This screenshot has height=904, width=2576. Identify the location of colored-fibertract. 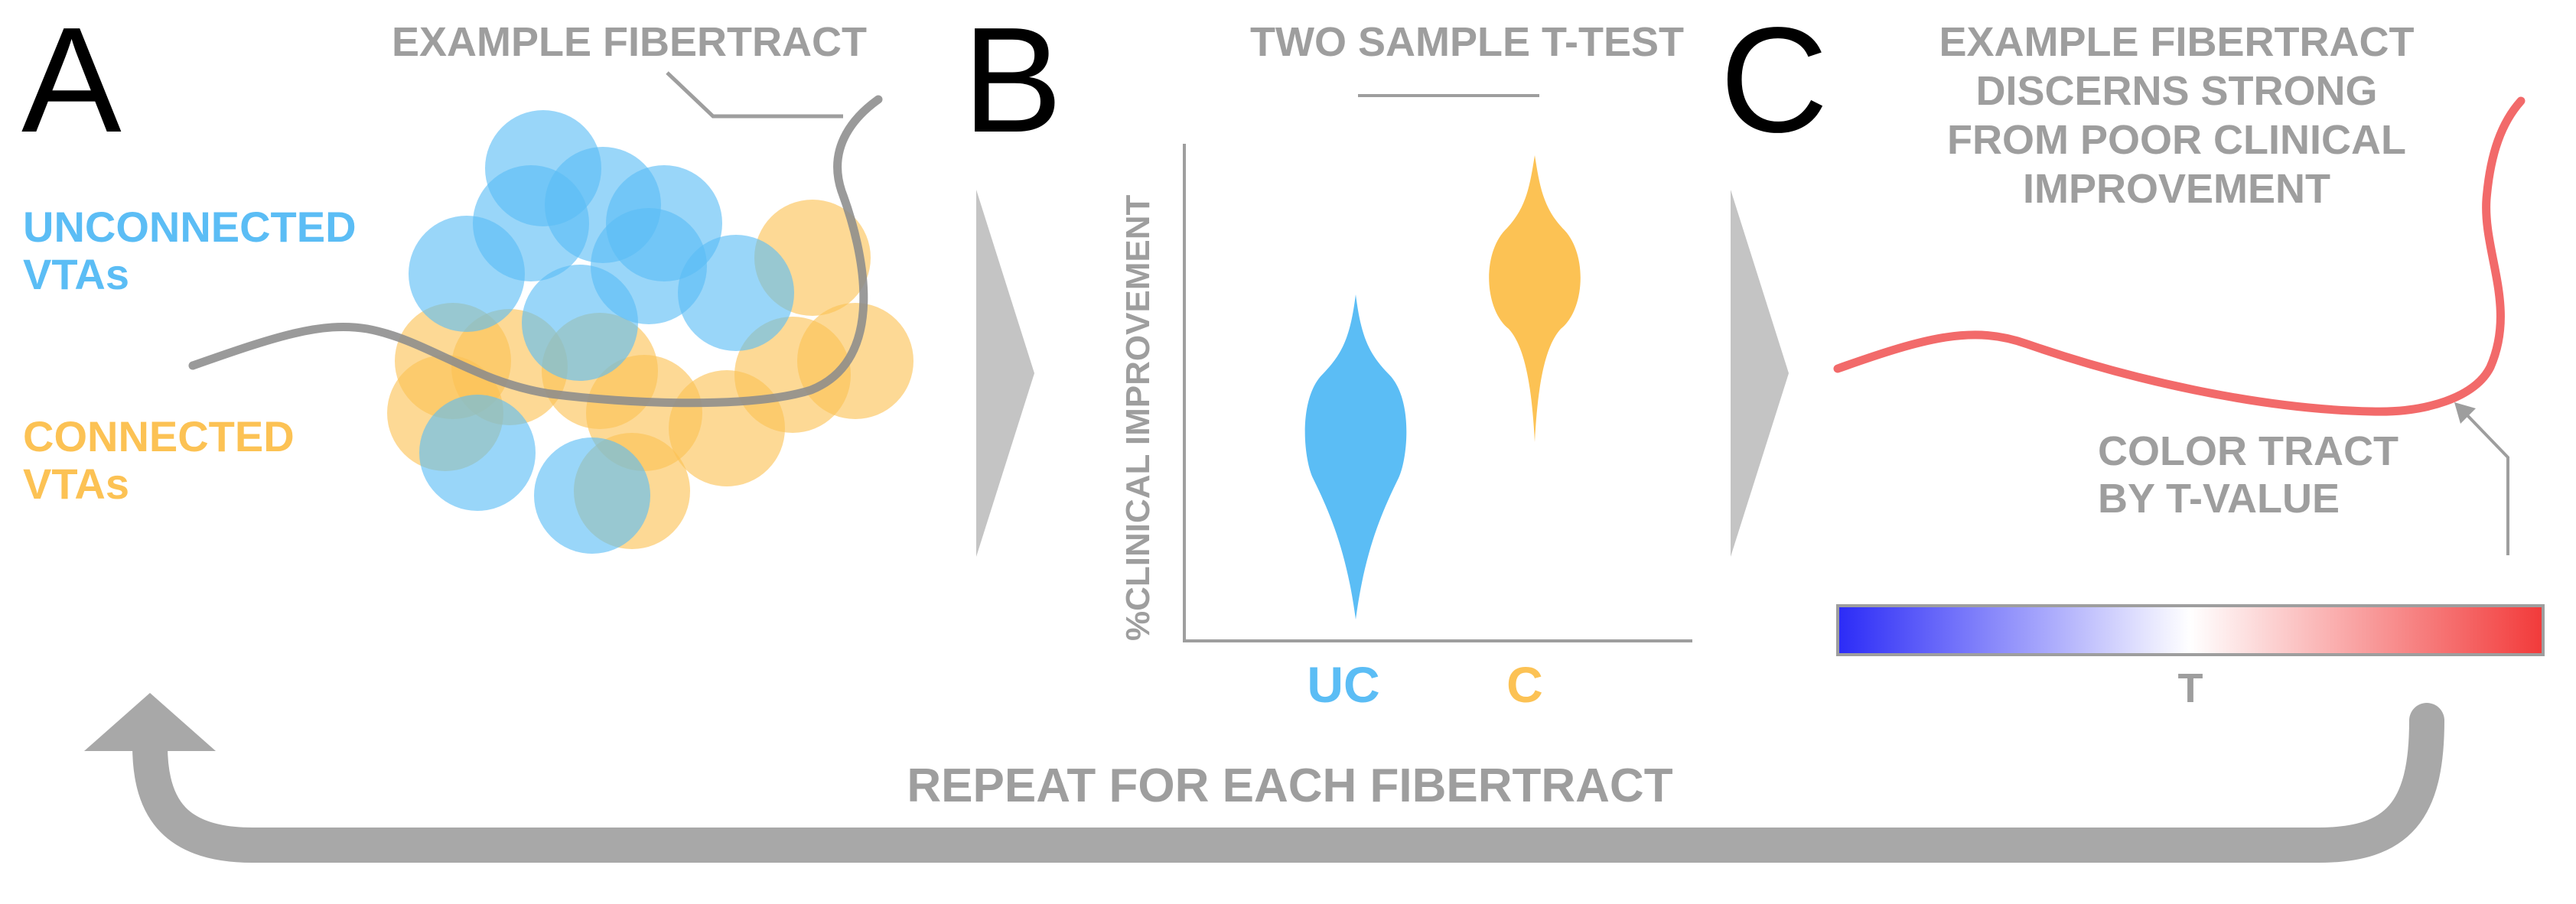
(2180, 256).